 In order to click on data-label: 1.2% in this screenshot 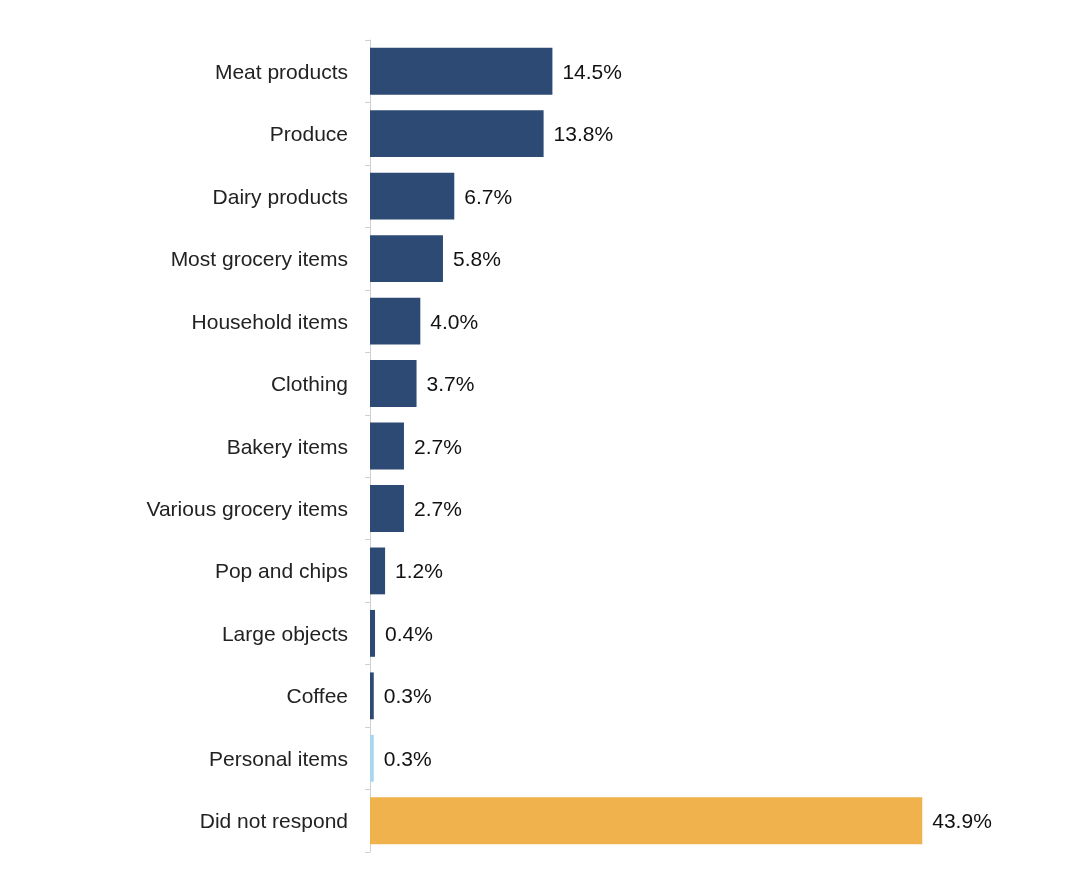, I will do `click(419, 571)`.